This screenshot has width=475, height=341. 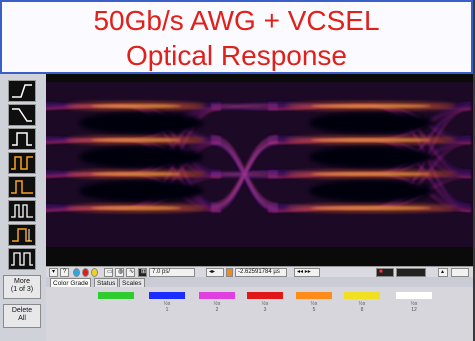 What do you see at coordinates (22, 287) in the screenshot?
I see `more-button: More (1 of 3)` at bounding box center [22, 287].